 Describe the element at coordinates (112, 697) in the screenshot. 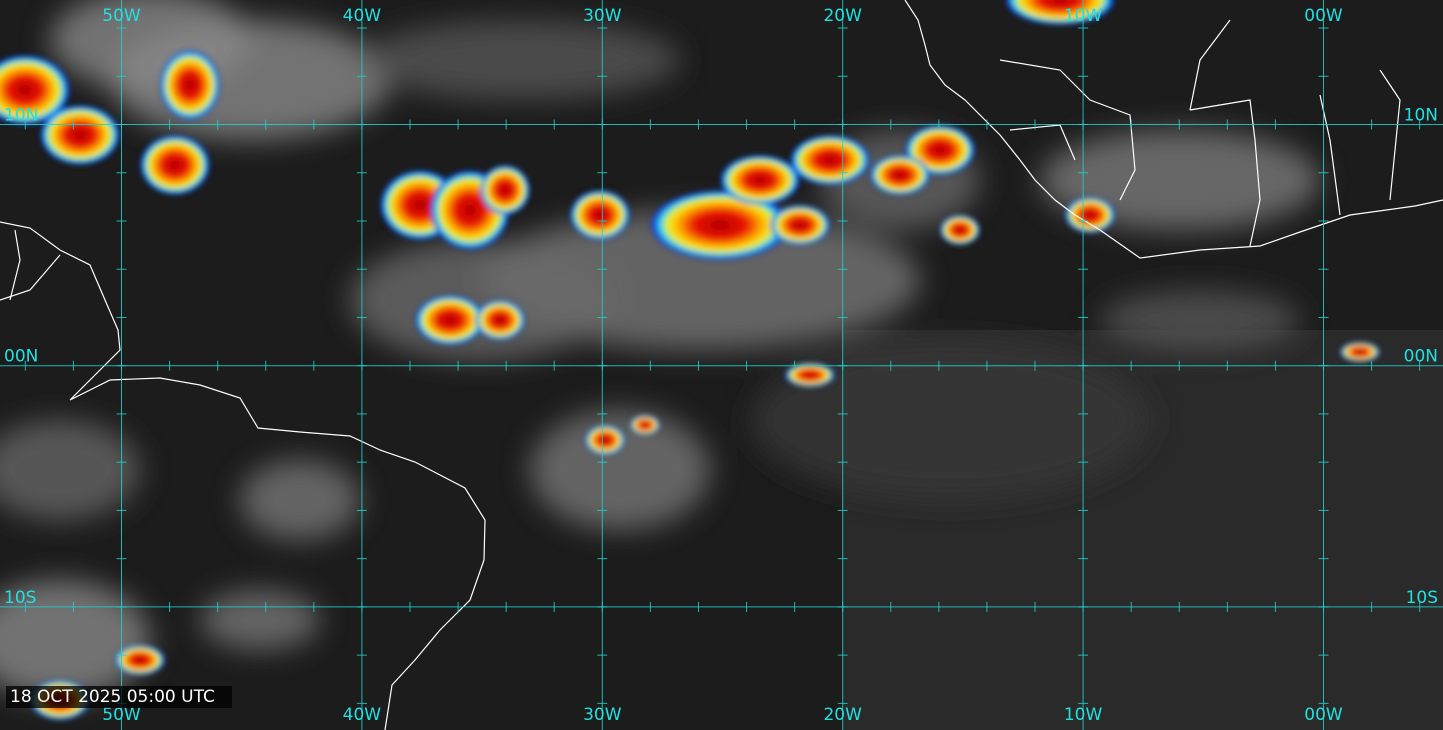

I see `timestamp: 18 OCT 2025 05:00 UTC` at that location.